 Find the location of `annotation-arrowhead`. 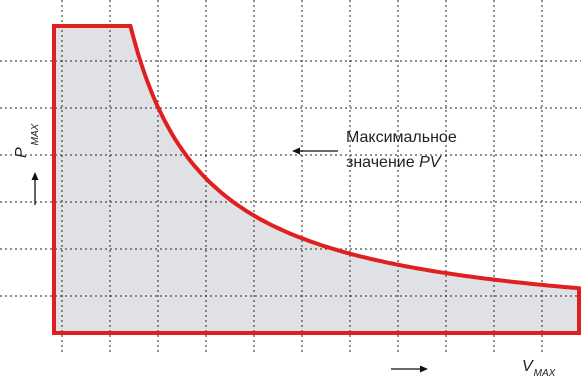

annotation-arrowhead is located at coordinates (296, 151).